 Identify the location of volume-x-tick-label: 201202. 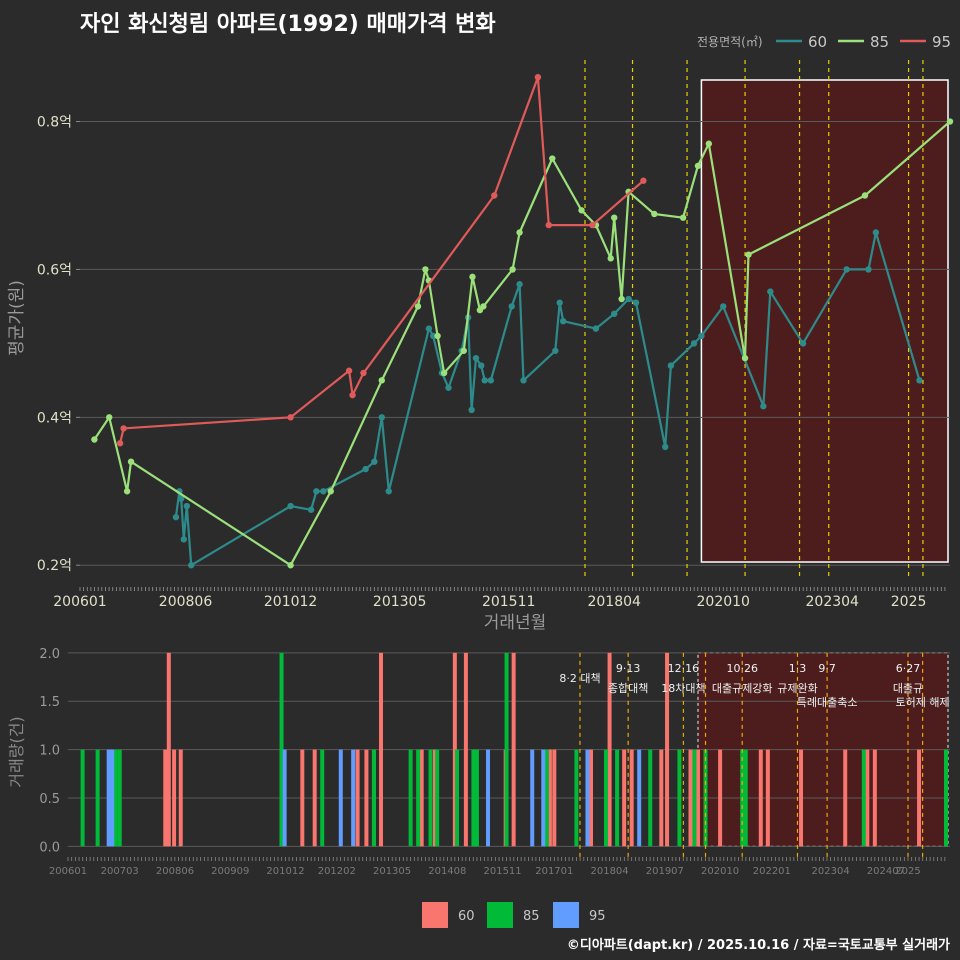
(337, 871).